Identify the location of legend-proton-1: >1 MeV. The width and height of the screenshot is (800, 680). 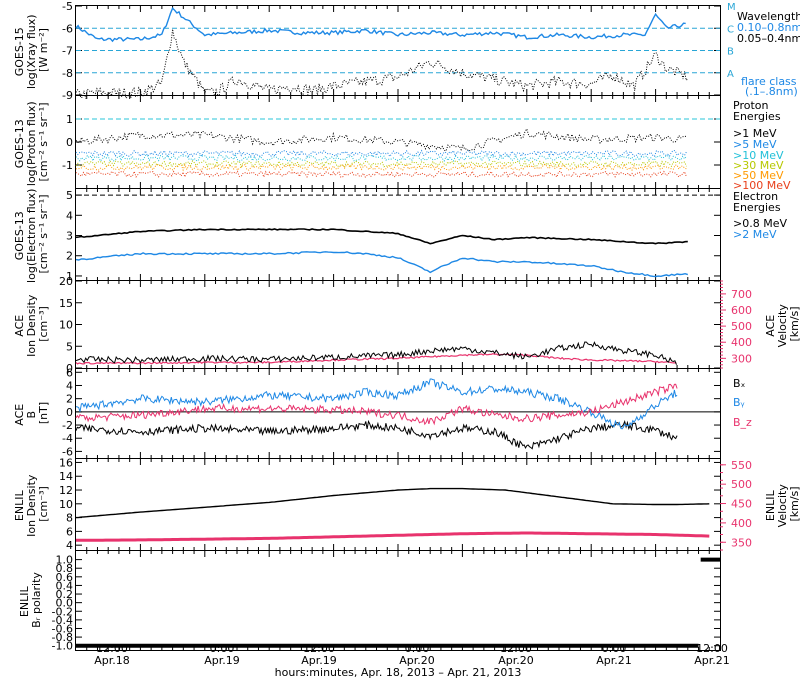
(755, 133).